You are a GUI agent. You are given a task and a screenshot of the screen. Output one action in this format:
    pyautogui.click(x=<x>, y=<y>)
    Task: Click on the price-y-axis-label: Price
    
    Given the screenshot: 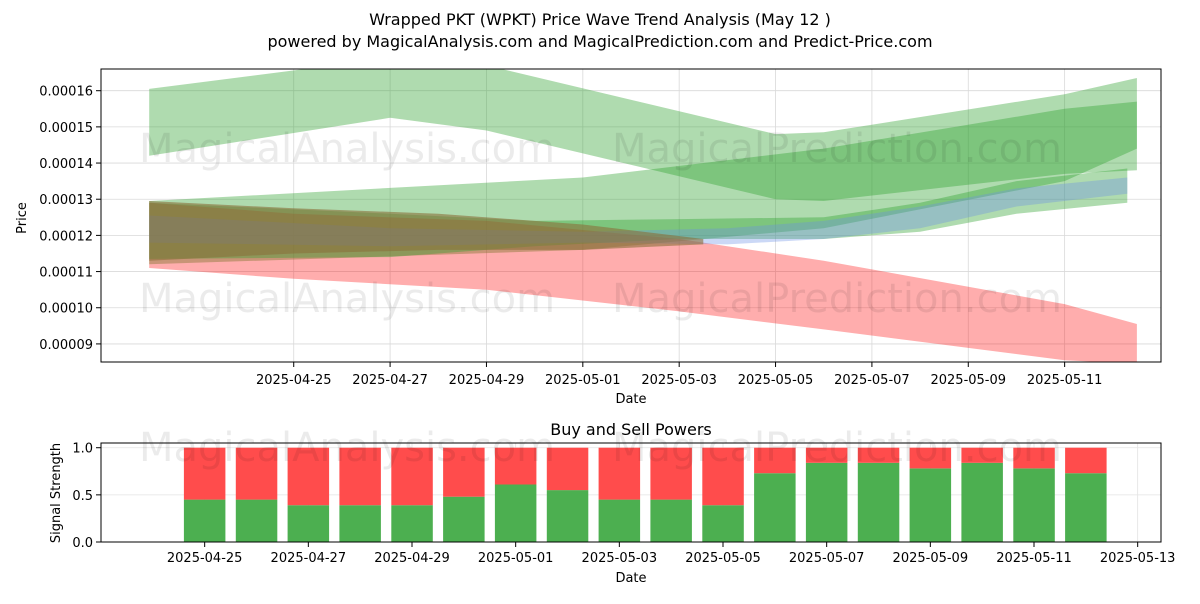 What is the action you would take?
    pyautogui.click(x=22, y=218)
    